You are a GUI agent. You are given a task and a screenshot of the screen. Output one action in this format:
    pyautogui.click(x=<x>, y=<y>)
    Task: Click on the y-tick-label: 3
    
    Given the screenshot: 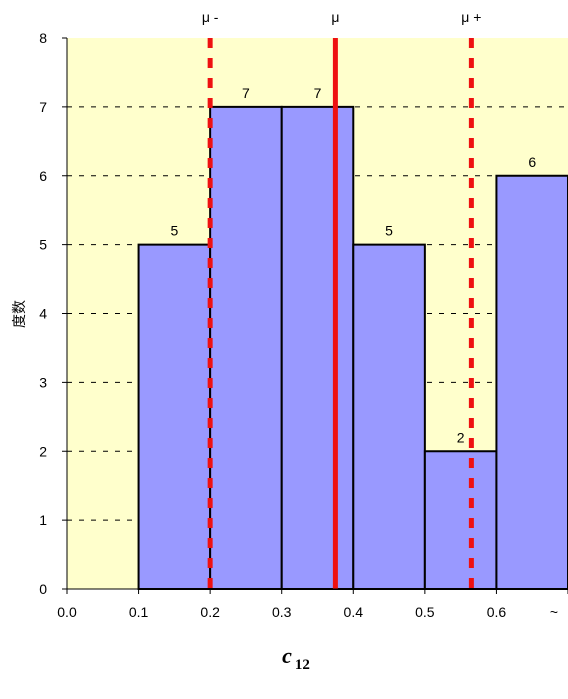 What is the action you would take?
    pyautogui.click(x=43, y=382)
    